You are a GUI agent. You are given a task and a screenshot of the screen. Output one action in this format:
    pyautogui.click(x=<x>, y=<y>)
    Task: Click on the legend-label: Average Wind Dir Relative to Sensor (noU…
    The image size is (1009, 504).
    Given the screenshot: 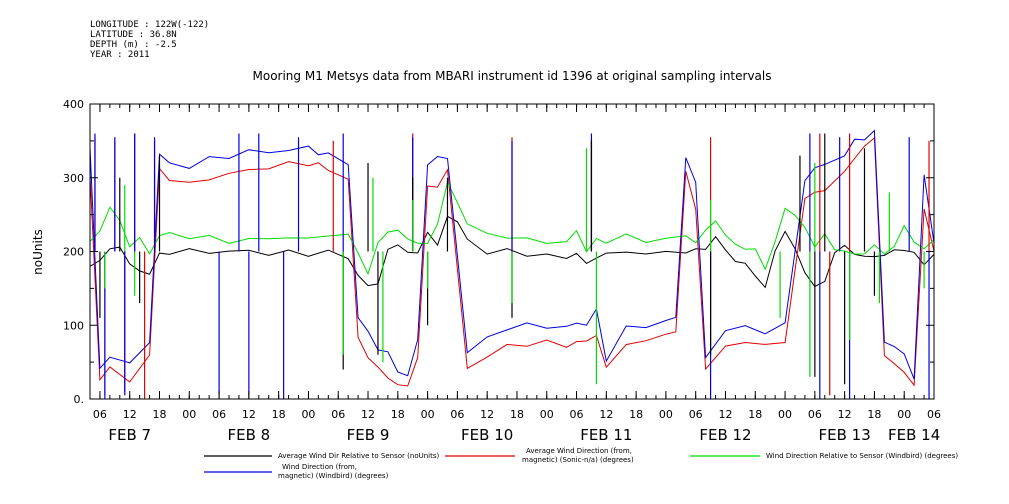 What is the action you would take?
    pyautogui.click(x=358, y=456)
    